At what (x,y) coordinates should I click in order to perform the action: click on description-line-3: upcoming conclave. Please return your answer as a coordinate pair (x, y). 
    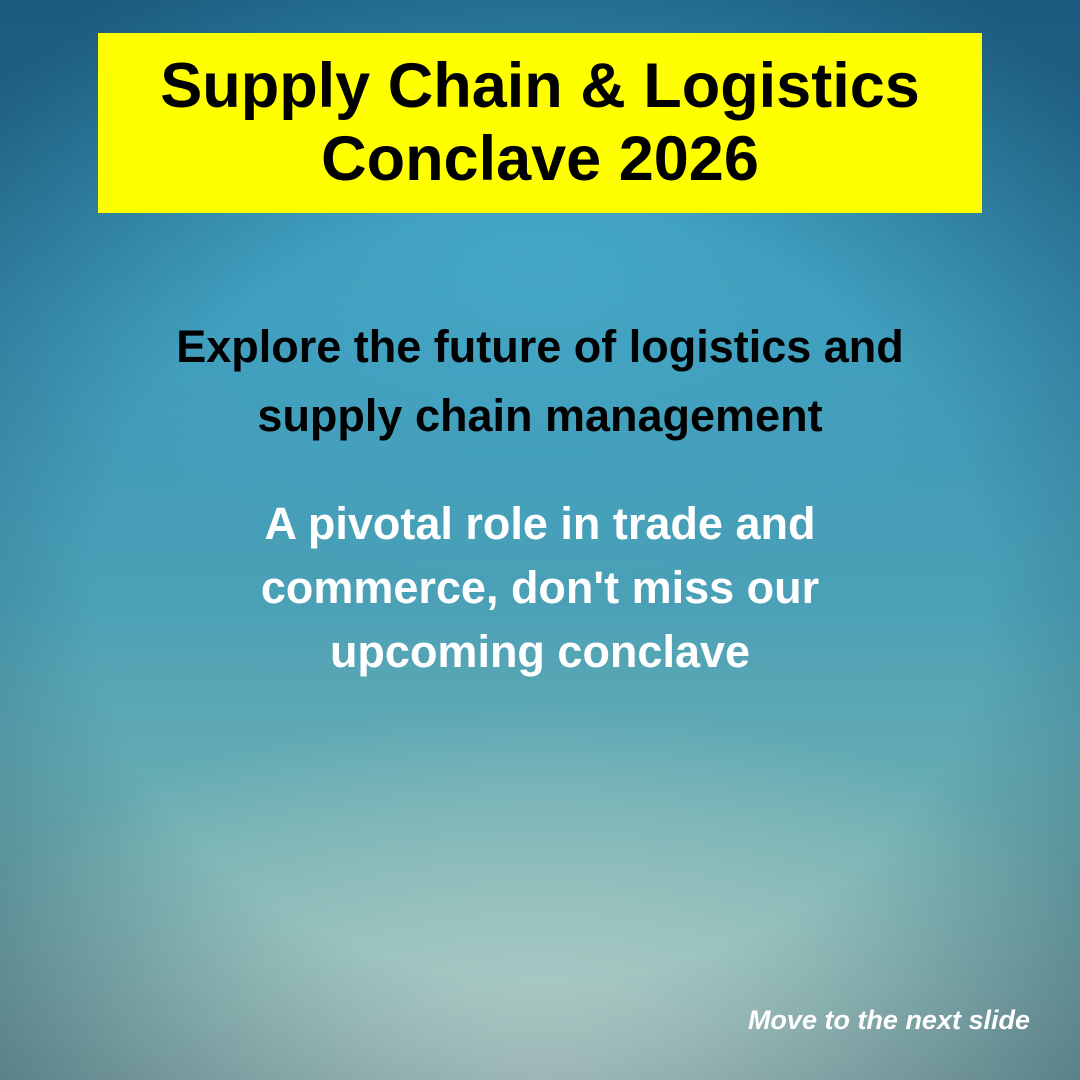
    Looking at the image, I should click on (540, 651).